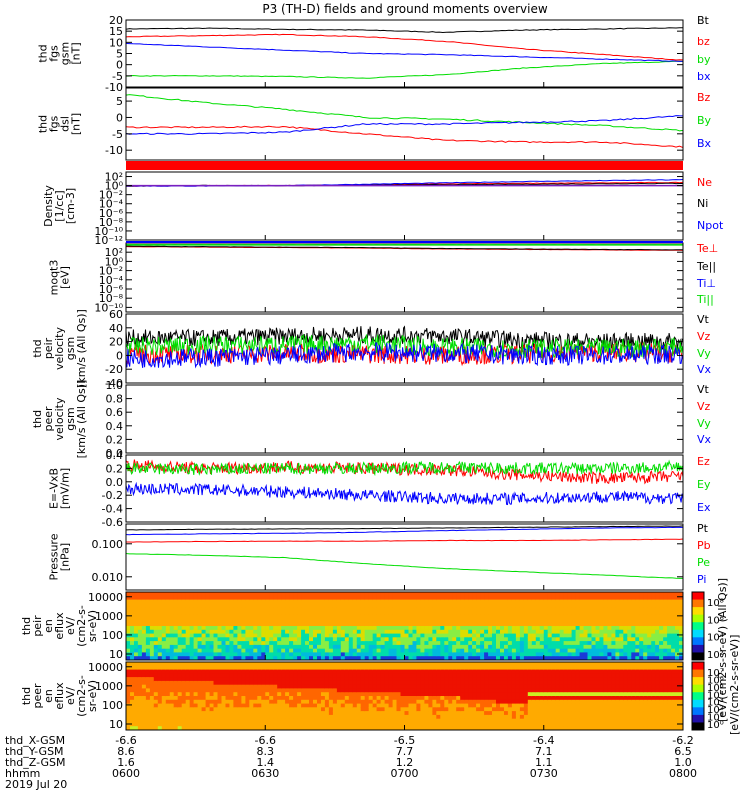  Describe the element at coordinates (65, 557) in the screenshot. I see `ylabel-line: [nPa]` at that location.